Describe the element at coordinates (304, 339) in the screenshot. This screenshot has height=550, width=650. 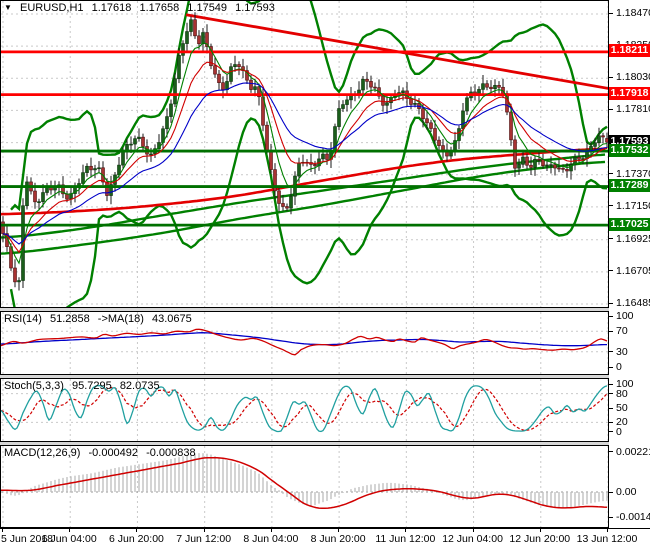
I see `rsi-ma-line` at that location.